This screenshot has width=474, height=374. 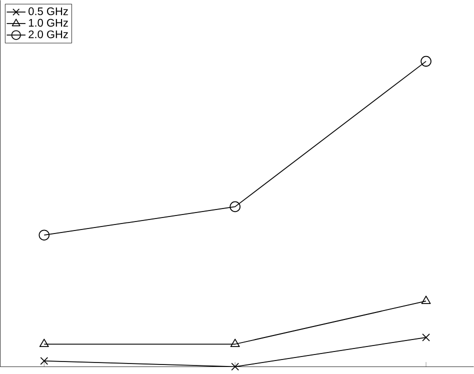 What do you see at coordinates (48, 11) in the screenshot?
I see `legend-label: 0.5 GHz` at bounding box center [48, 11].